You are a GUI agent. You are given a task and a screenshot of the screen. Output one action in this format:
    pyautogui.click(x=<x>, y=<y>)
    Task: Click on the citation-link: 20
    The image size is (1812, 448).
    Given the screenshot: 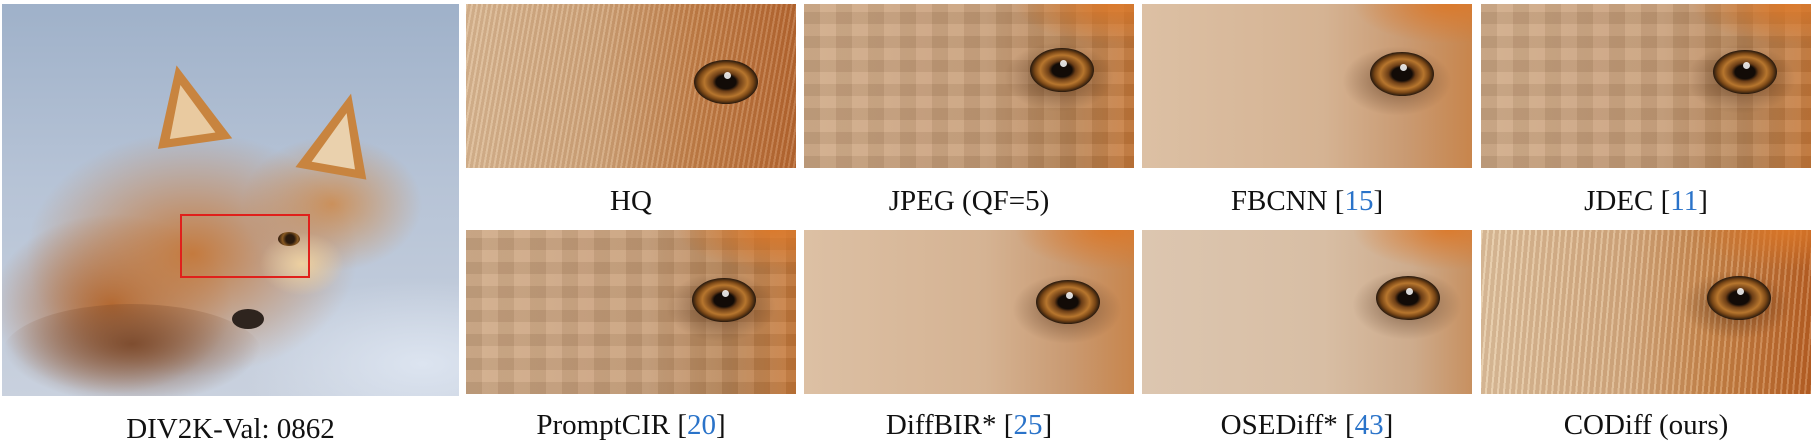 What is the action you would take?
    pyautogui.click(x=701, y=425)
    